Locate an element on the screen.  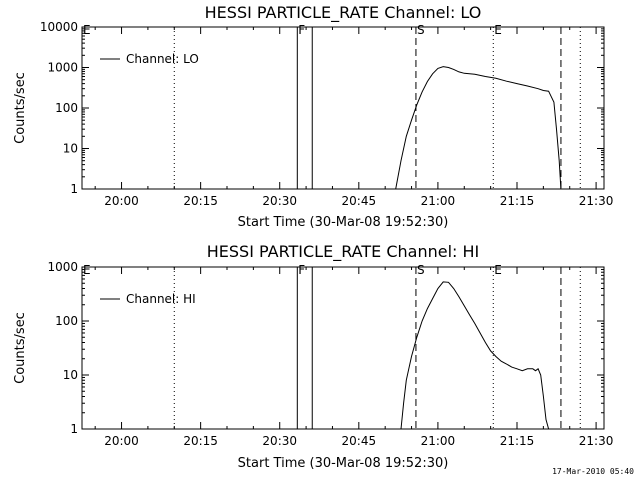
panel-1-x-axis-label: Start Time (30-Mar-08 19:52:30) is located at coordinates (343, 222).